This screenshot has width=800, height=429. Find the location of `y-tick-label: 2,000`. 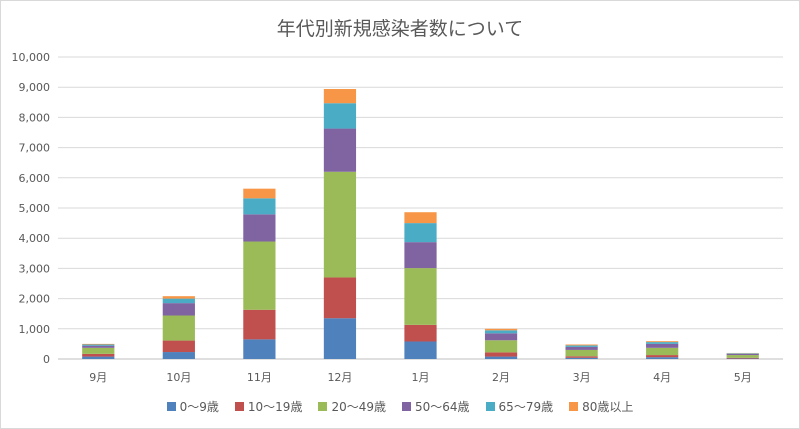

y-tick-label: 2,000 is located at coordinates (35, 299).